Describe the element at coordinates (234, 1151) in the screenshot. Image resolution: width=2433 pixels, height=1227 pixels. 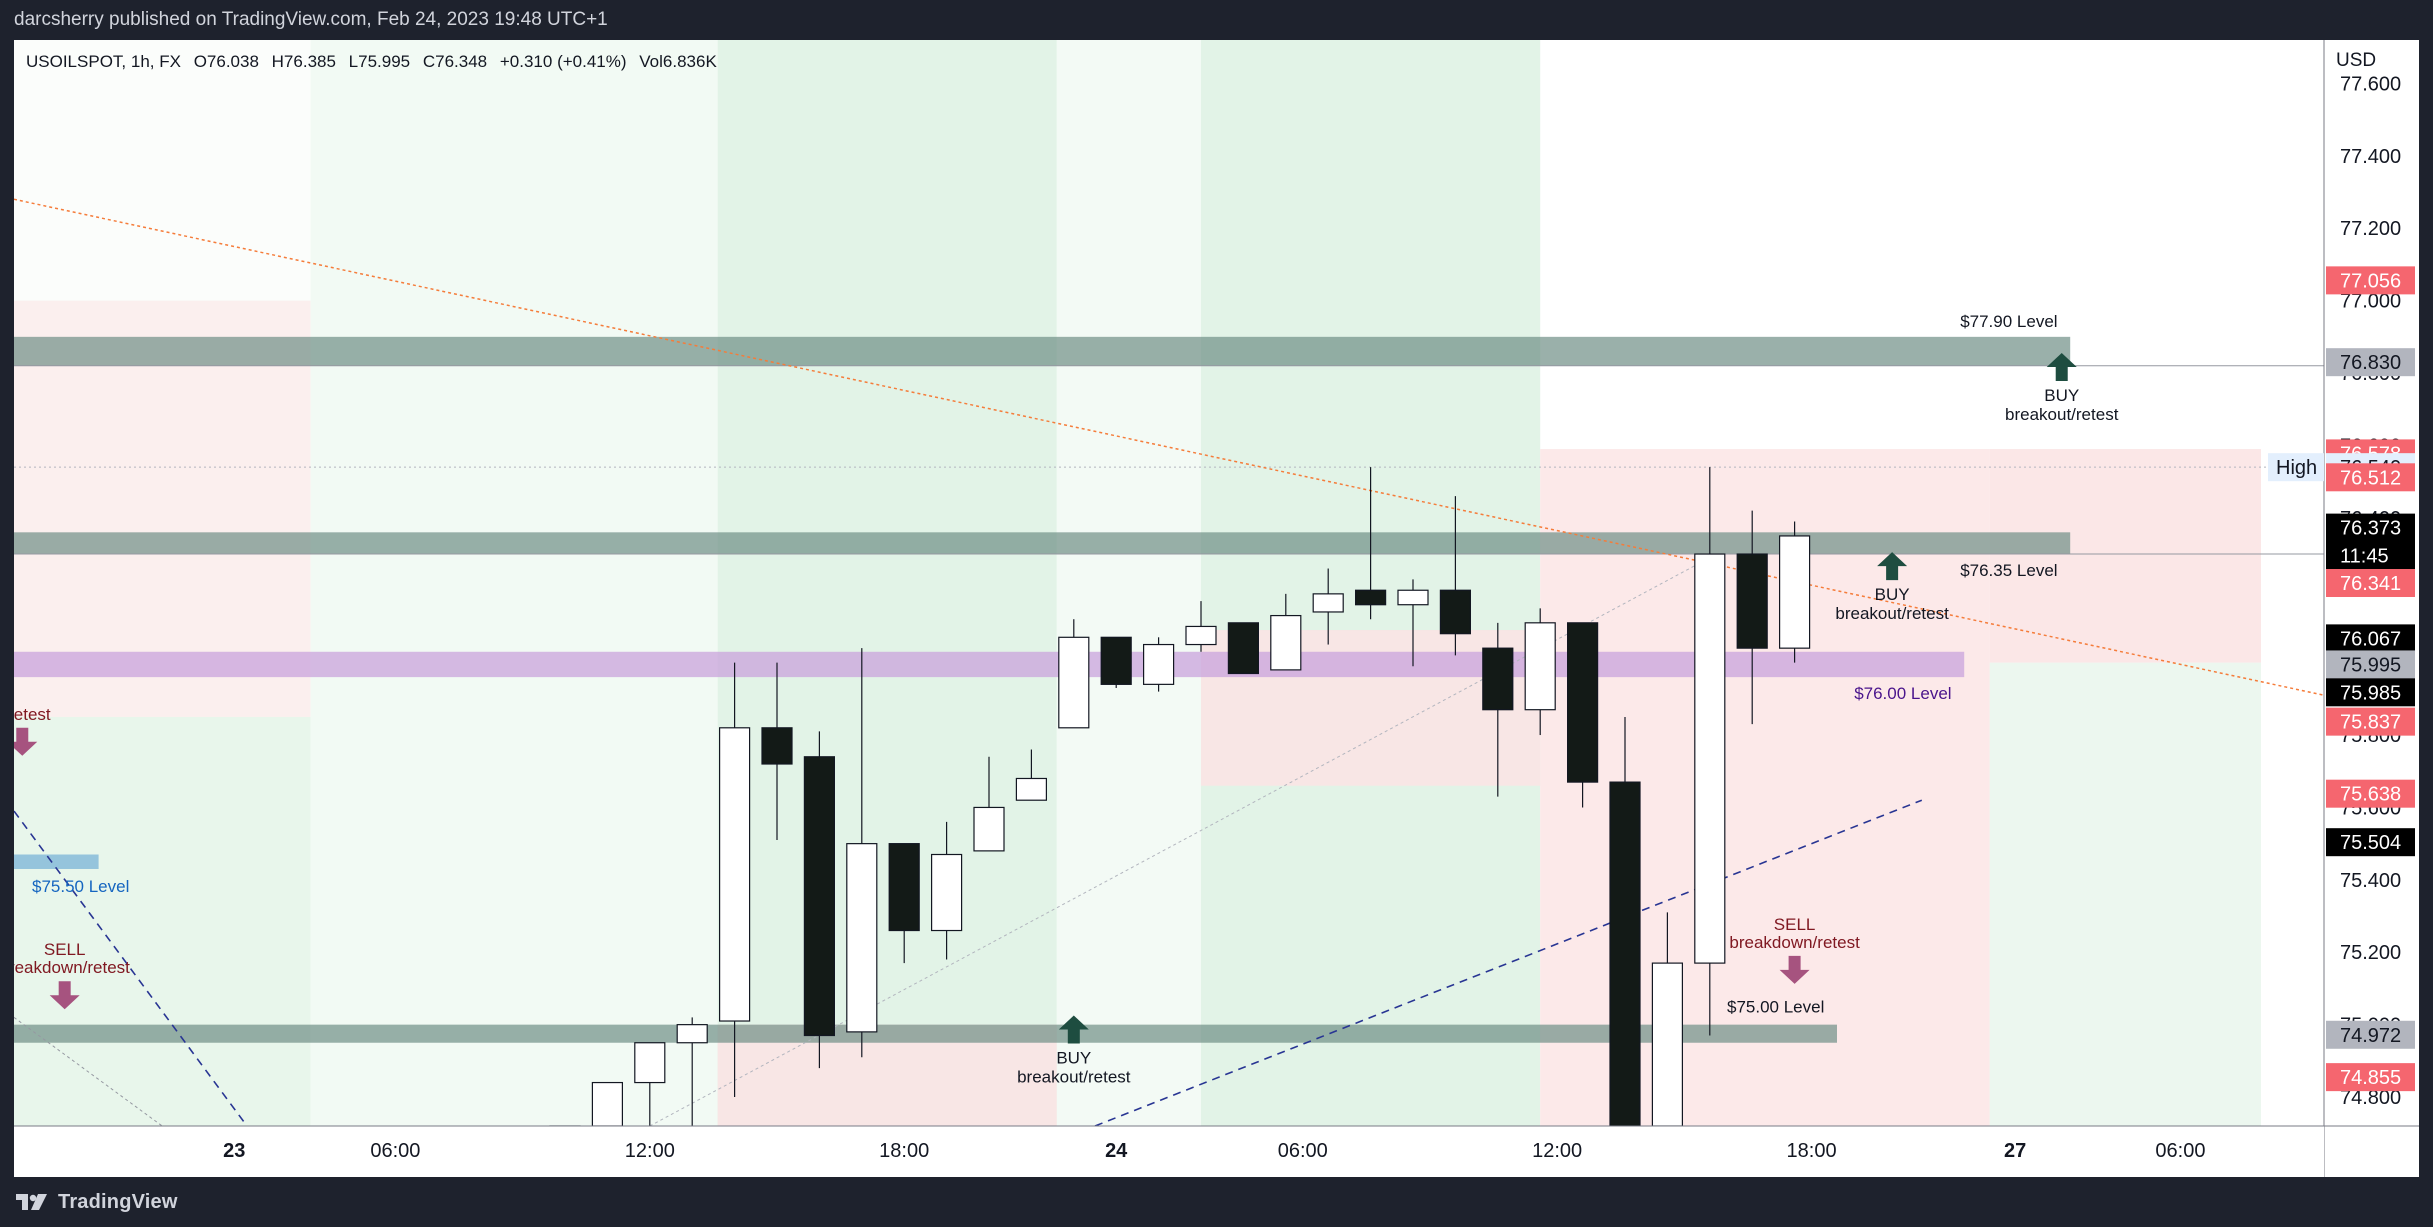
I see `x-tick-label: 23` at that location.